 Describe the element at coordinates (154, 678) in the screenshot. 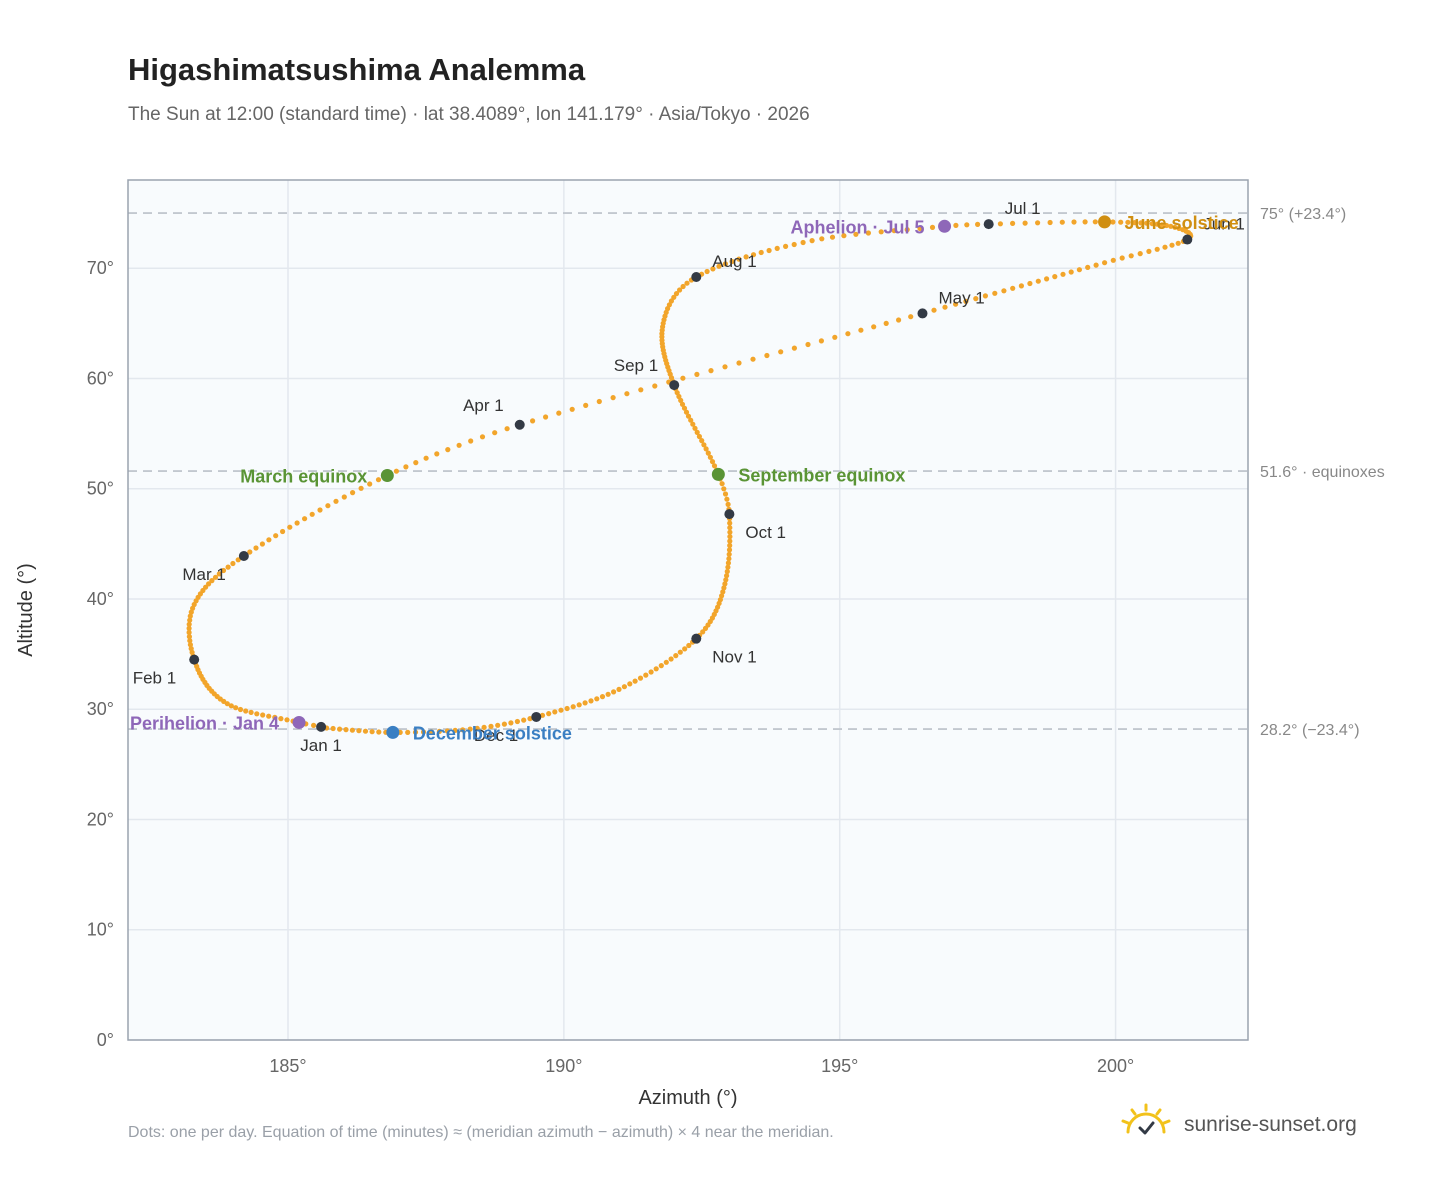

I see `month-label: Feb 1` at that location.